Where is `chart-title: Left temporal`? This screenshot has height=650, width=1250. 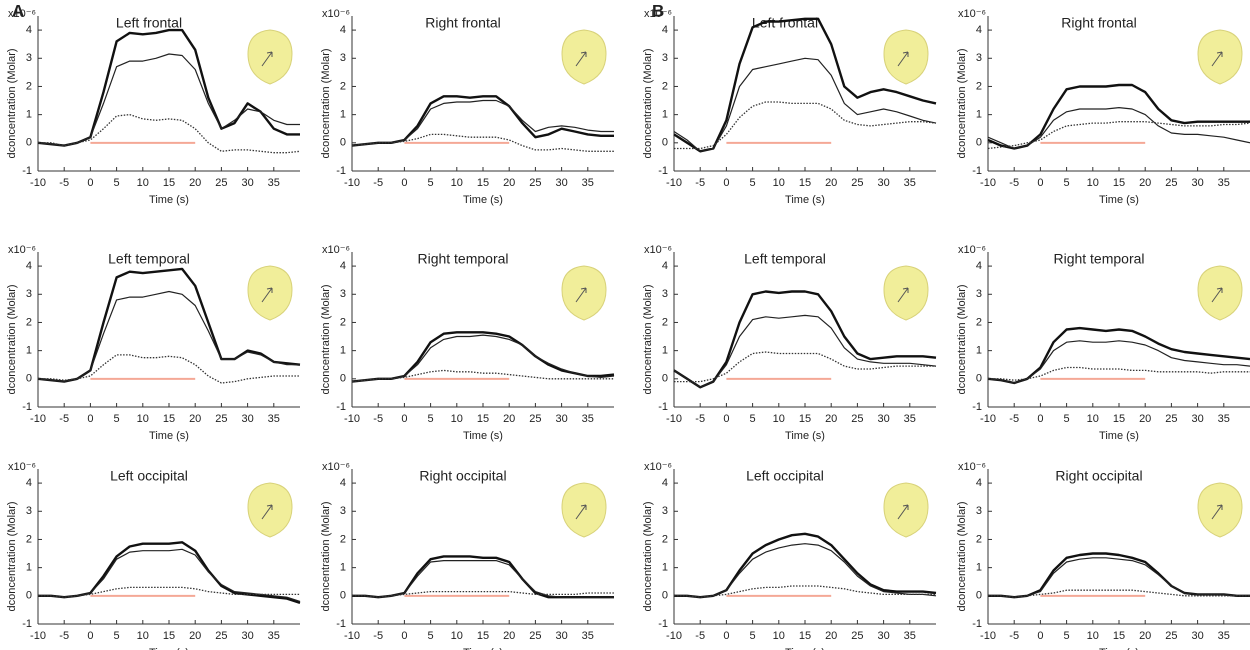 chart-title: Left temporal is located at coordinates (785, 259).